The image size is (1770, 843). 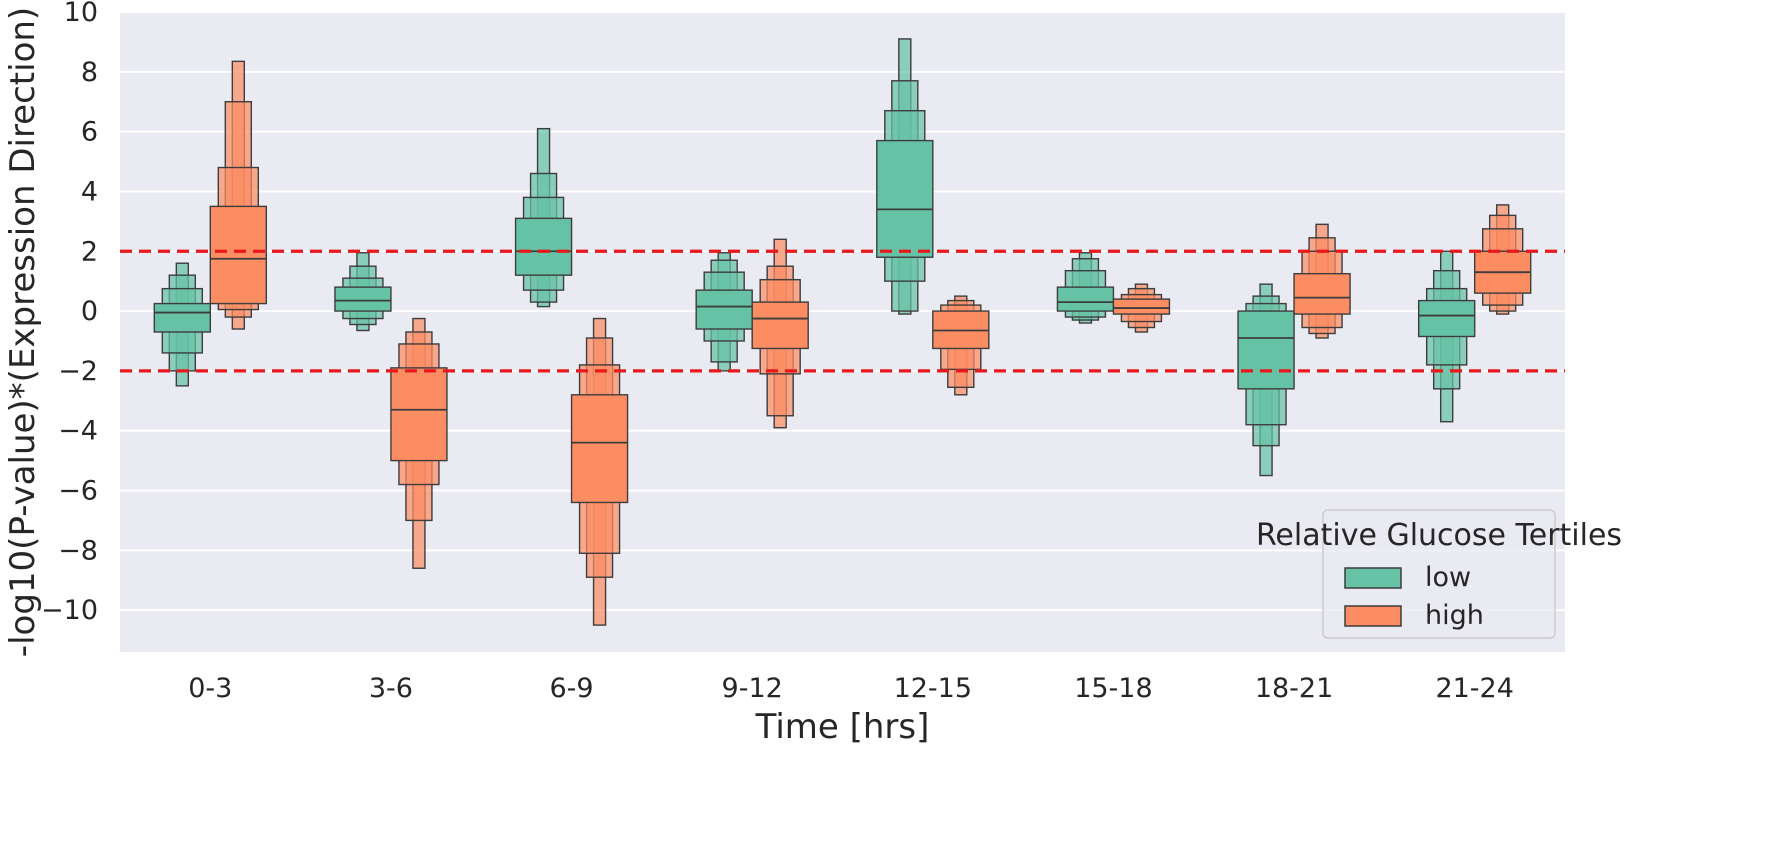 What do you see at coordinates (69, 313) in the screenshot?
I see `y-tick-labels: 10 8 6 4 2 0 −2 −4 −6 −8 −10` at bounding box center [69, 313].